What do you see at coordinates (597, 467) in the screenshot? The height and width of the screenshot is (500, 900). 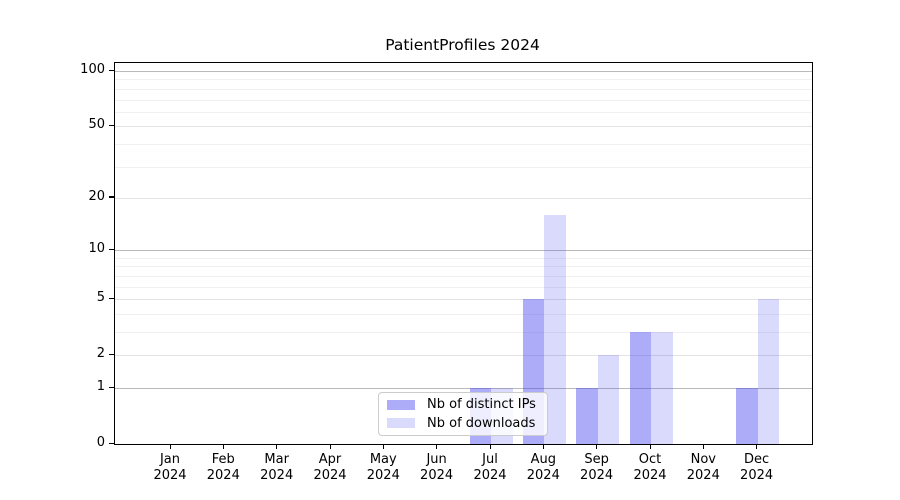 I see `x-tick-label-sep: Sep 2024` at bounding box center [597, 467].